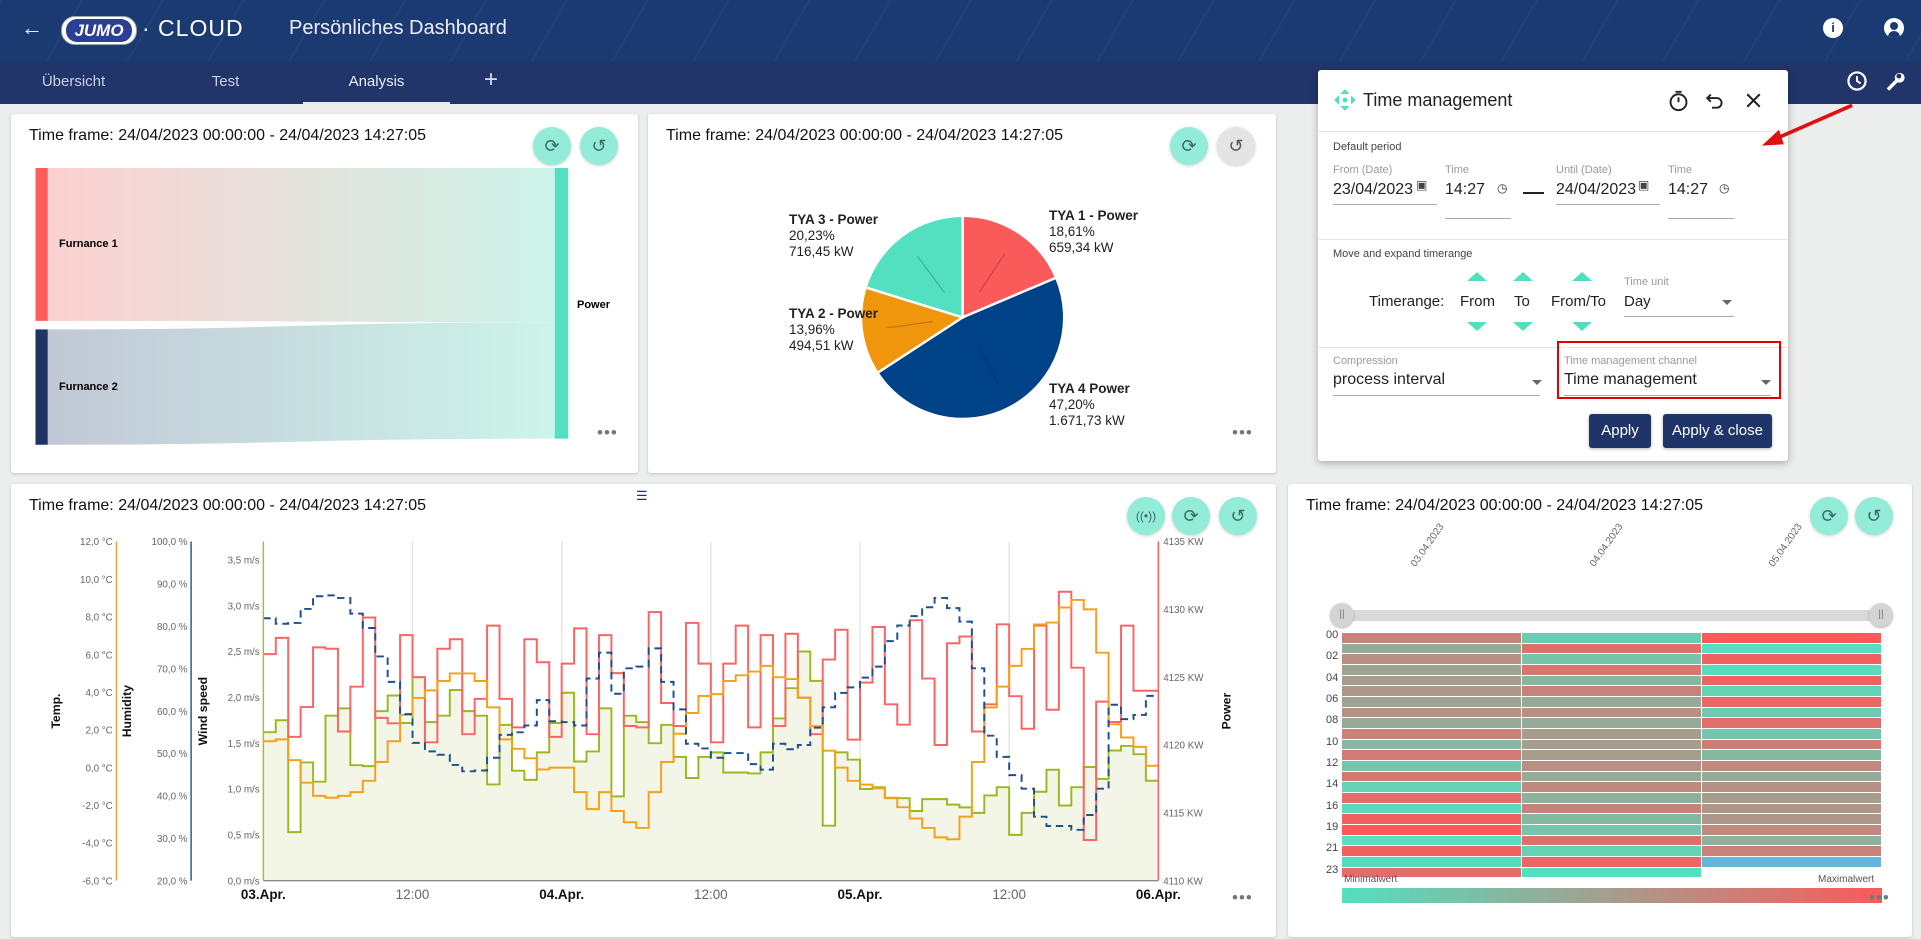 This screenshot has width=1921, height=939. Describe the element at coordinates (1620, 431) in the screenshot. I see `apply-button: Apply` at that location.